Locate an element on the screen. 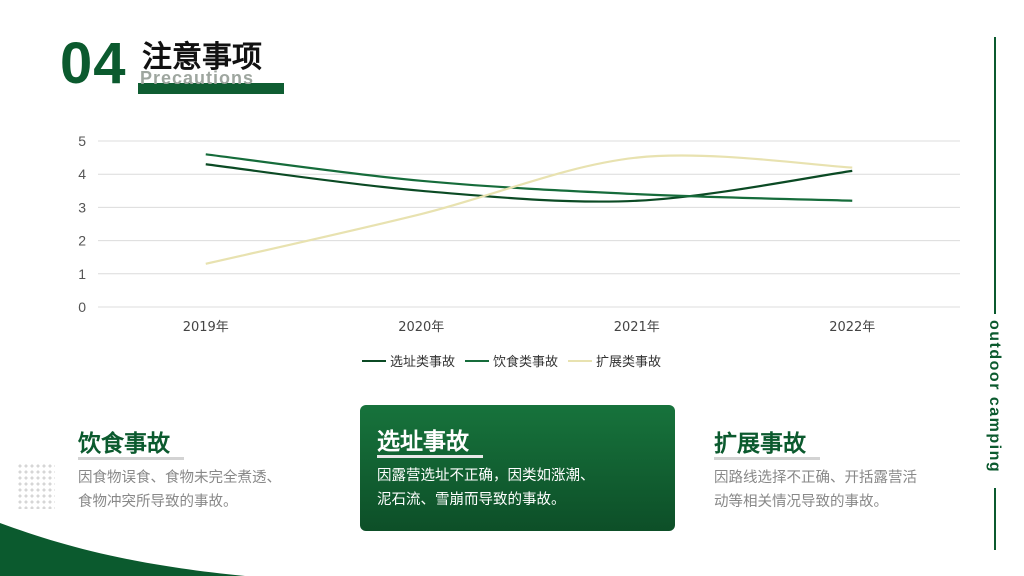 This screenshot has width=1024, height=576. chart-legend: 选址类事故 饮食类事故 扩展类事故 is located at coordinates (513, 360).